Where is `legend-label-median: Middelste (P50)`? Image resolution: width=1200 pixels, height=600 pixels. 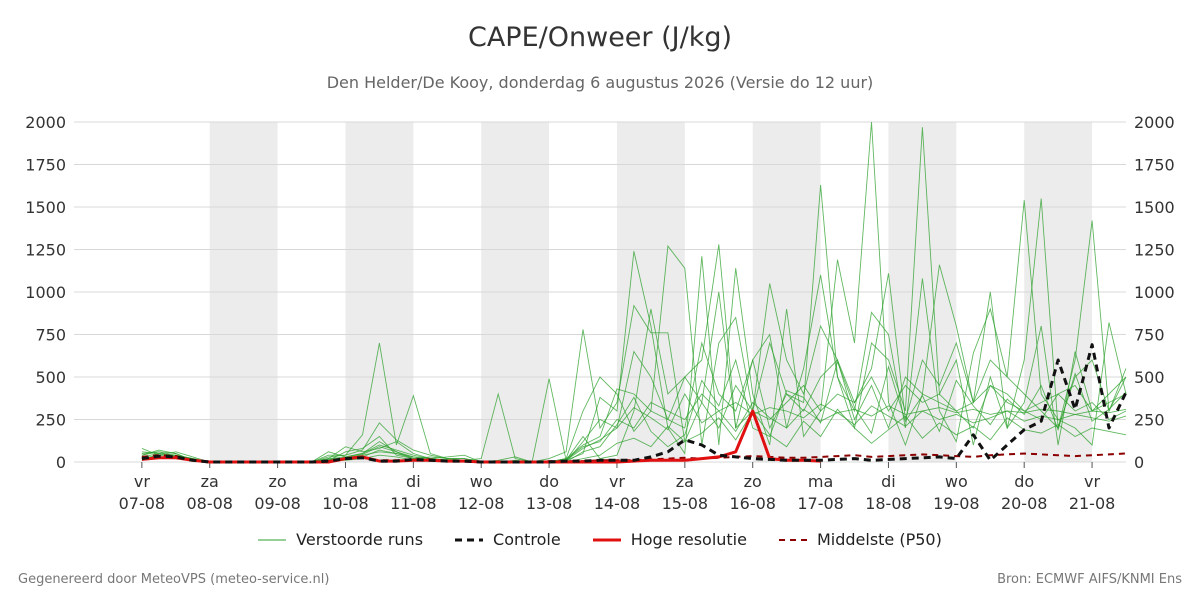 legend-label-median: Middelste (P50) is located at coordinates (879, 539).